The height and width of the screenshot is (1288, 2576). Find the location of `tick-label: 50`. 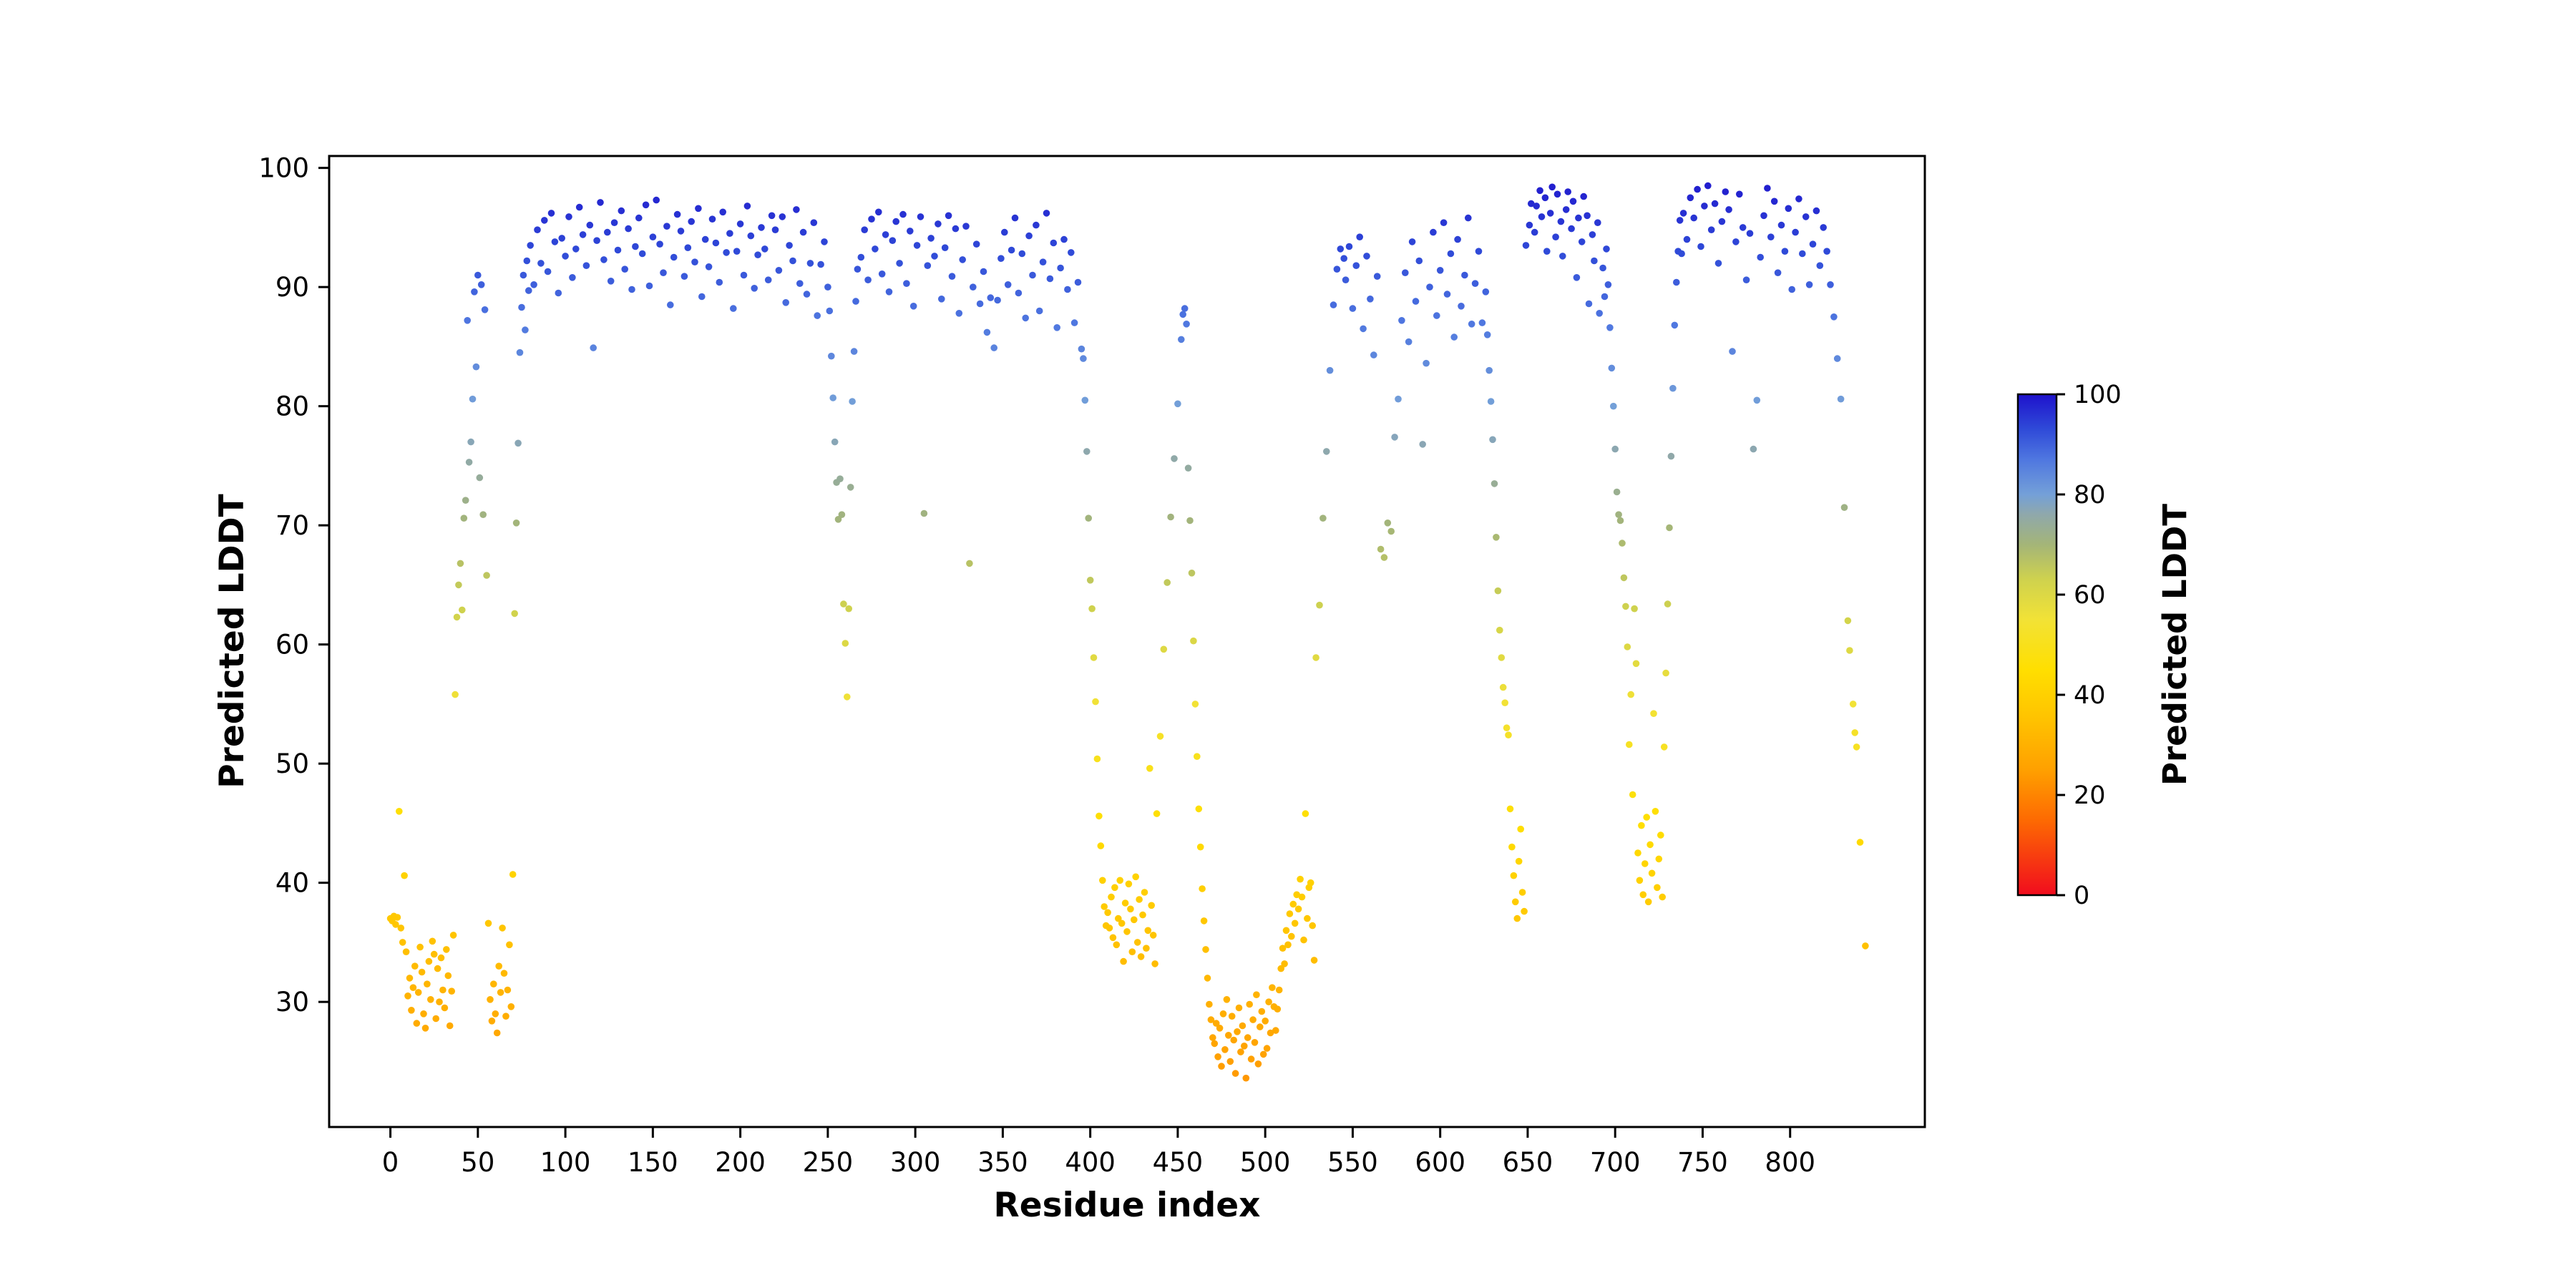

tick-label: 50 is located at coordinates (292, 763).